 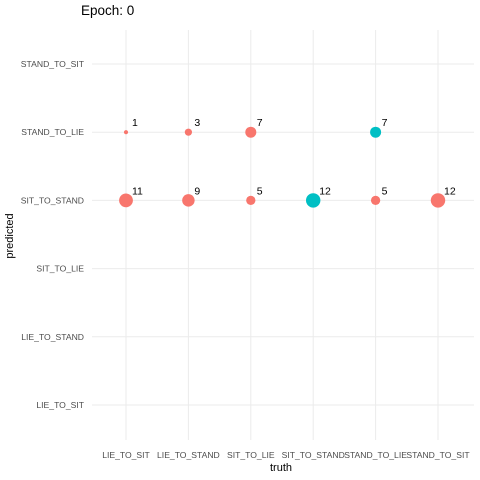 I want to click on data-points, so click(x=282, y=167).